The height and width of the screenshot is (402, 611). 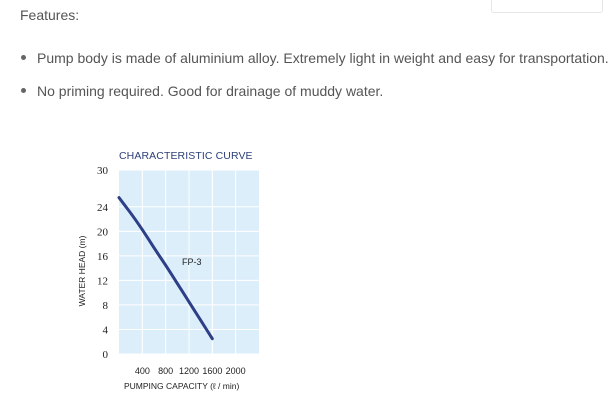 What do you see at coordinates (103, 257) in the screenshot?
I see `y-tick-label: 16` at bounding box center [103, 257].